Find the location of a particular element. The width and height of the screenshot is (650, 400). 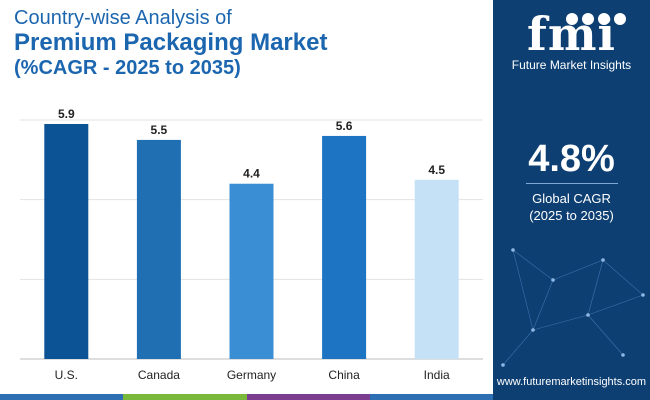

data-label: 4.4 is located at coordinates (251, 174).